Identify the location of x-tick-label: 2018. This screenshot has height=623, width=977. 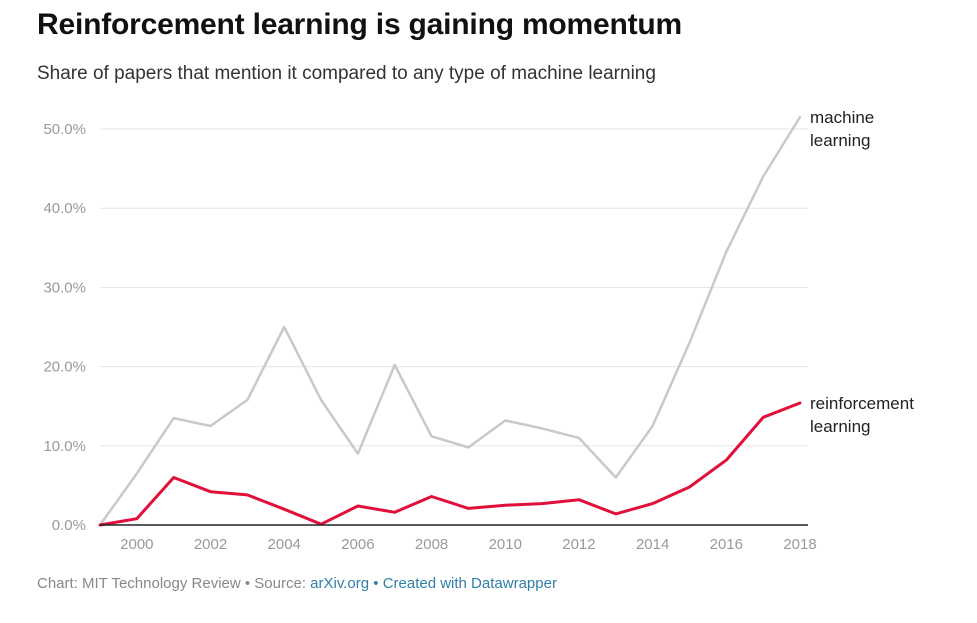
(799, 544).